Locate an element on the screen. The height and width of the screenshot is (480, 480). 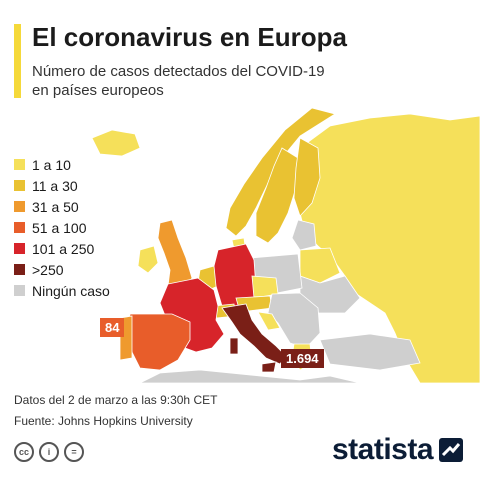
map-region-ireland is located at coordinates (148, 259).